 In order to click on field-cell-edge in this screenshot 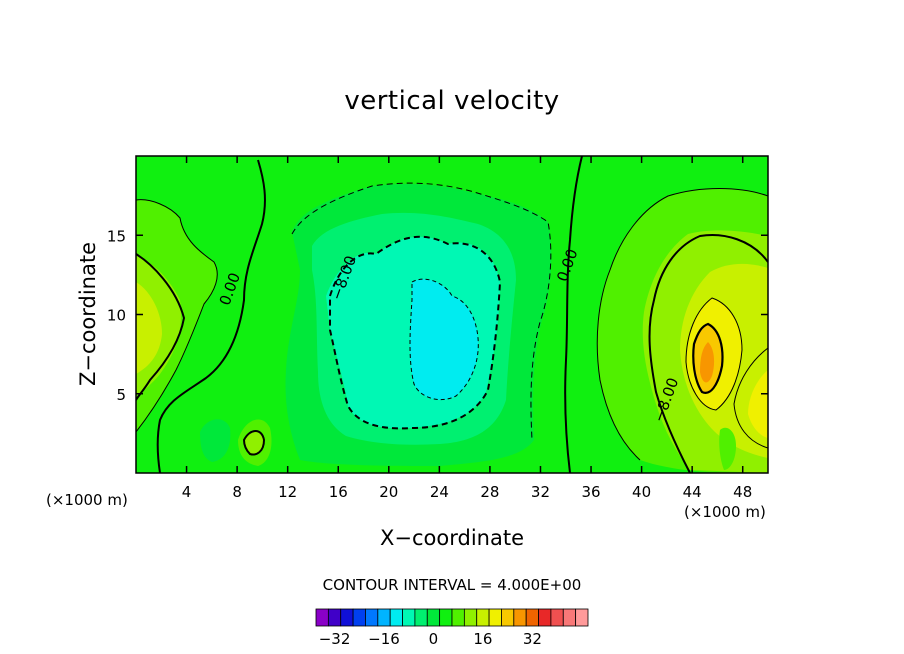, I will do `click(727, 448)`.